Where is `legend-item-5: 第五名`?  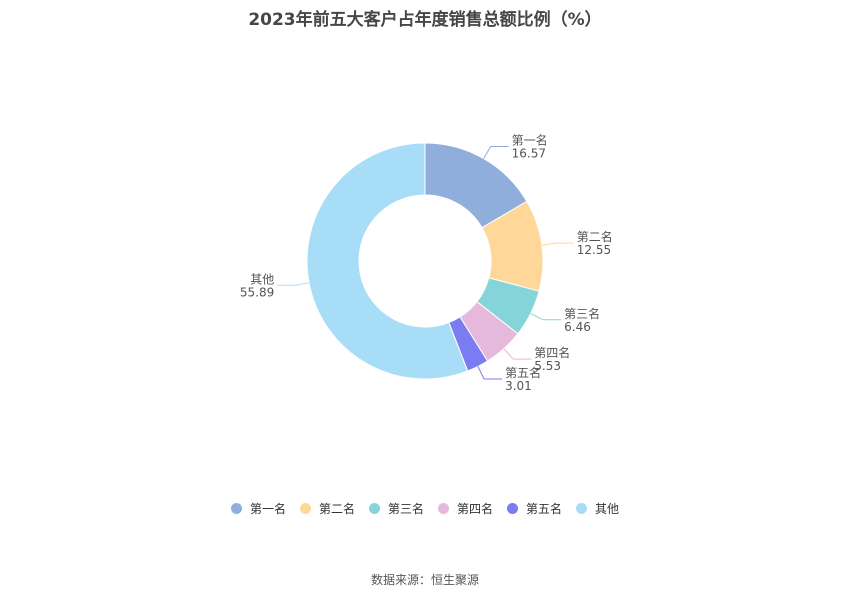 legend-item-5: 第五名 is located at coordinates (534, 508).